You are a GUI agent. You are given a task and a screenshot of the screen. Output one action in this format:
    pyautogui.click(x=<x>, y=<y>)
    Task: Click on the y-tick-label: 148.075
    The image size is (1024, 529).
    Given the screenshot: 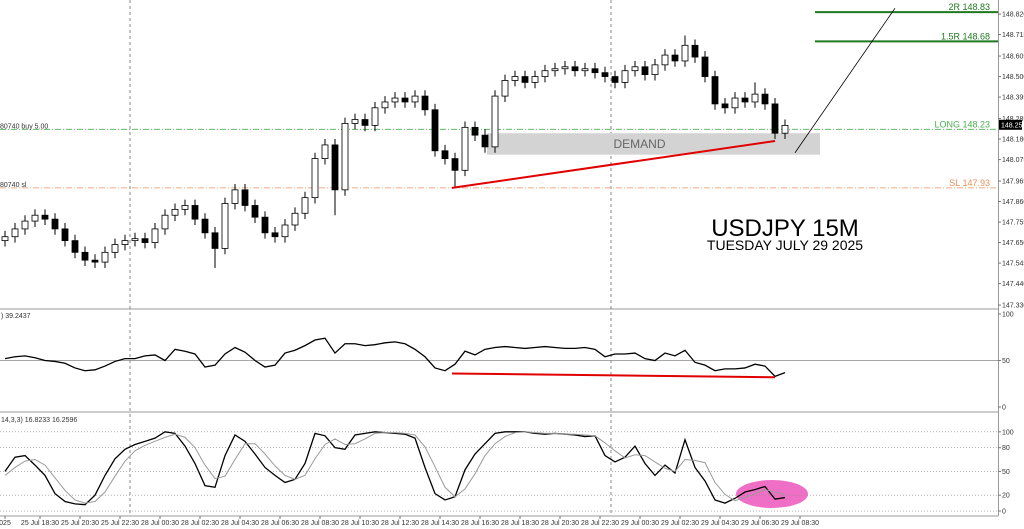 What is the action you would take?
    pyautogui.click(x=1013, y=160)
    